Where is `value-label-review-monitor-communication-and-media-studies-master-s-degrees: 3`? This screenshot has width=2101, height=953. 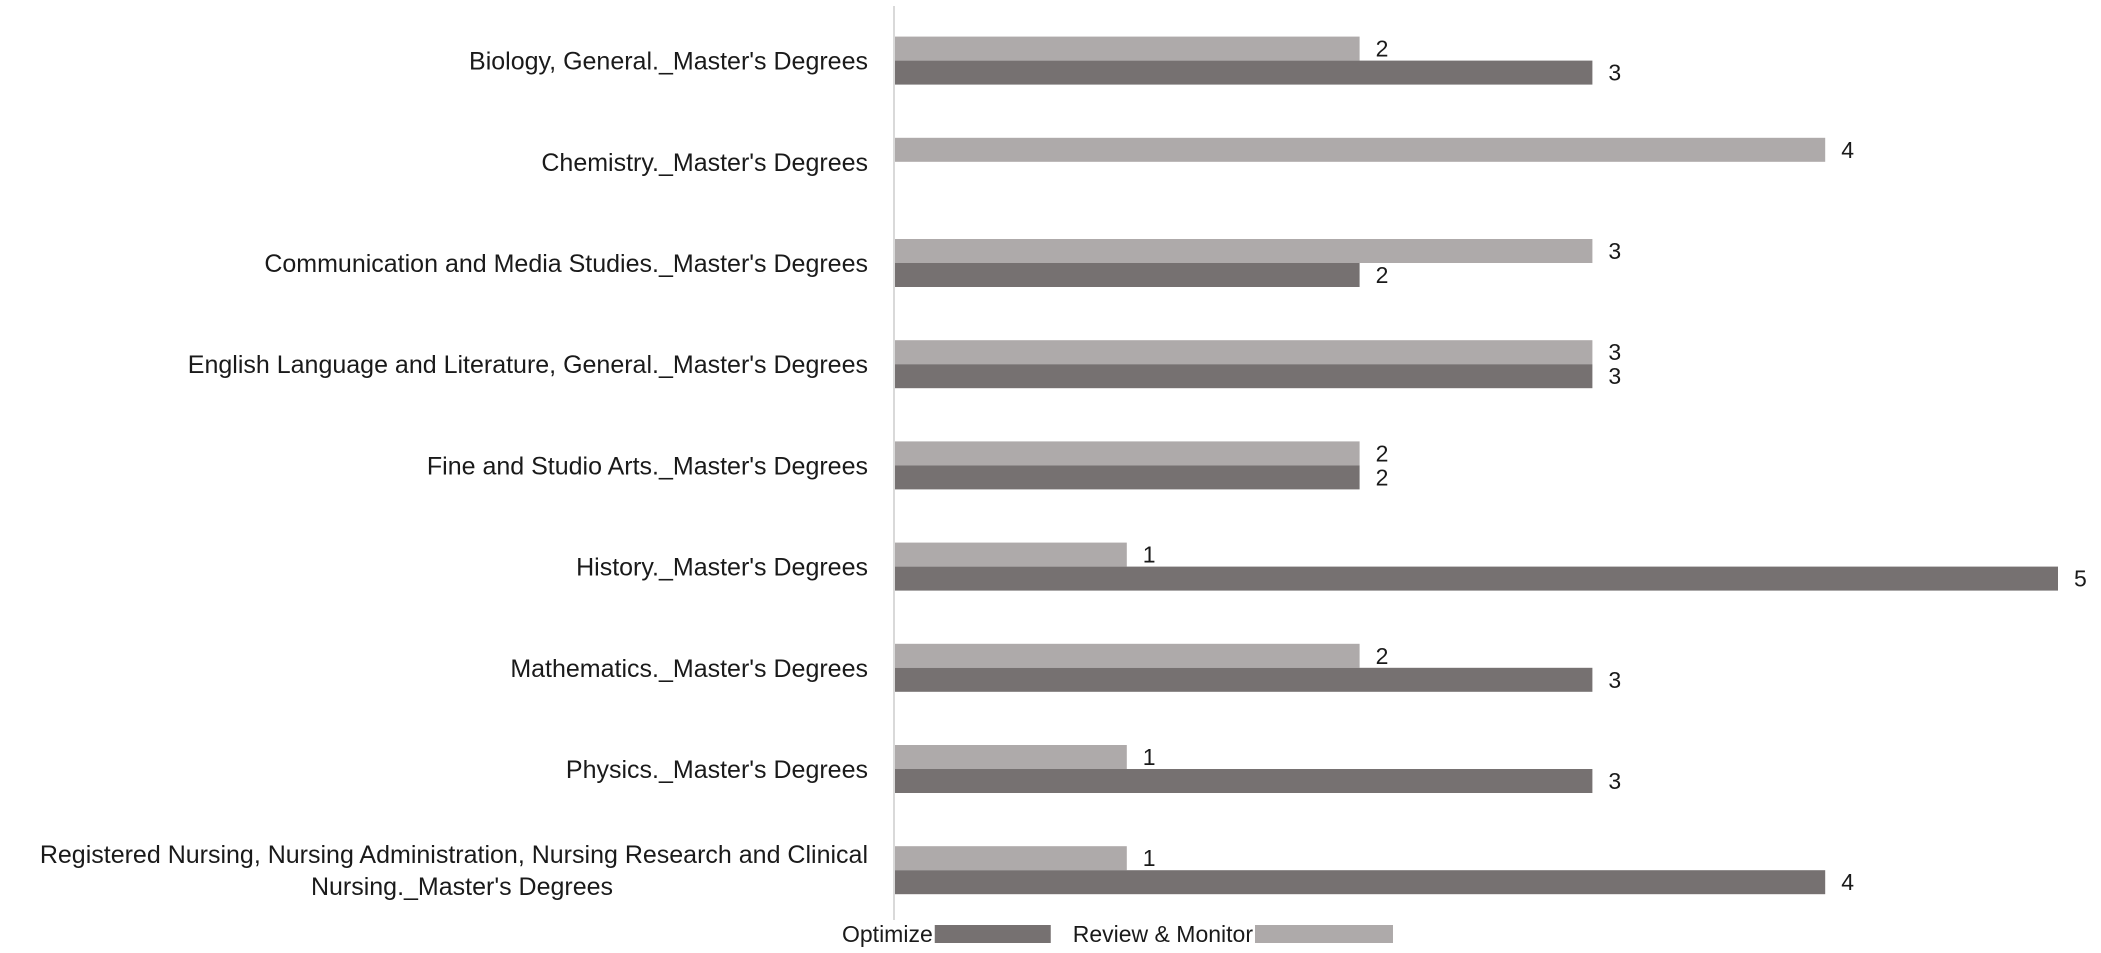 value-label-review-monitor-communication-and-media-studies-master-s-degrees: 3 is located at coordinates (1614, 251).